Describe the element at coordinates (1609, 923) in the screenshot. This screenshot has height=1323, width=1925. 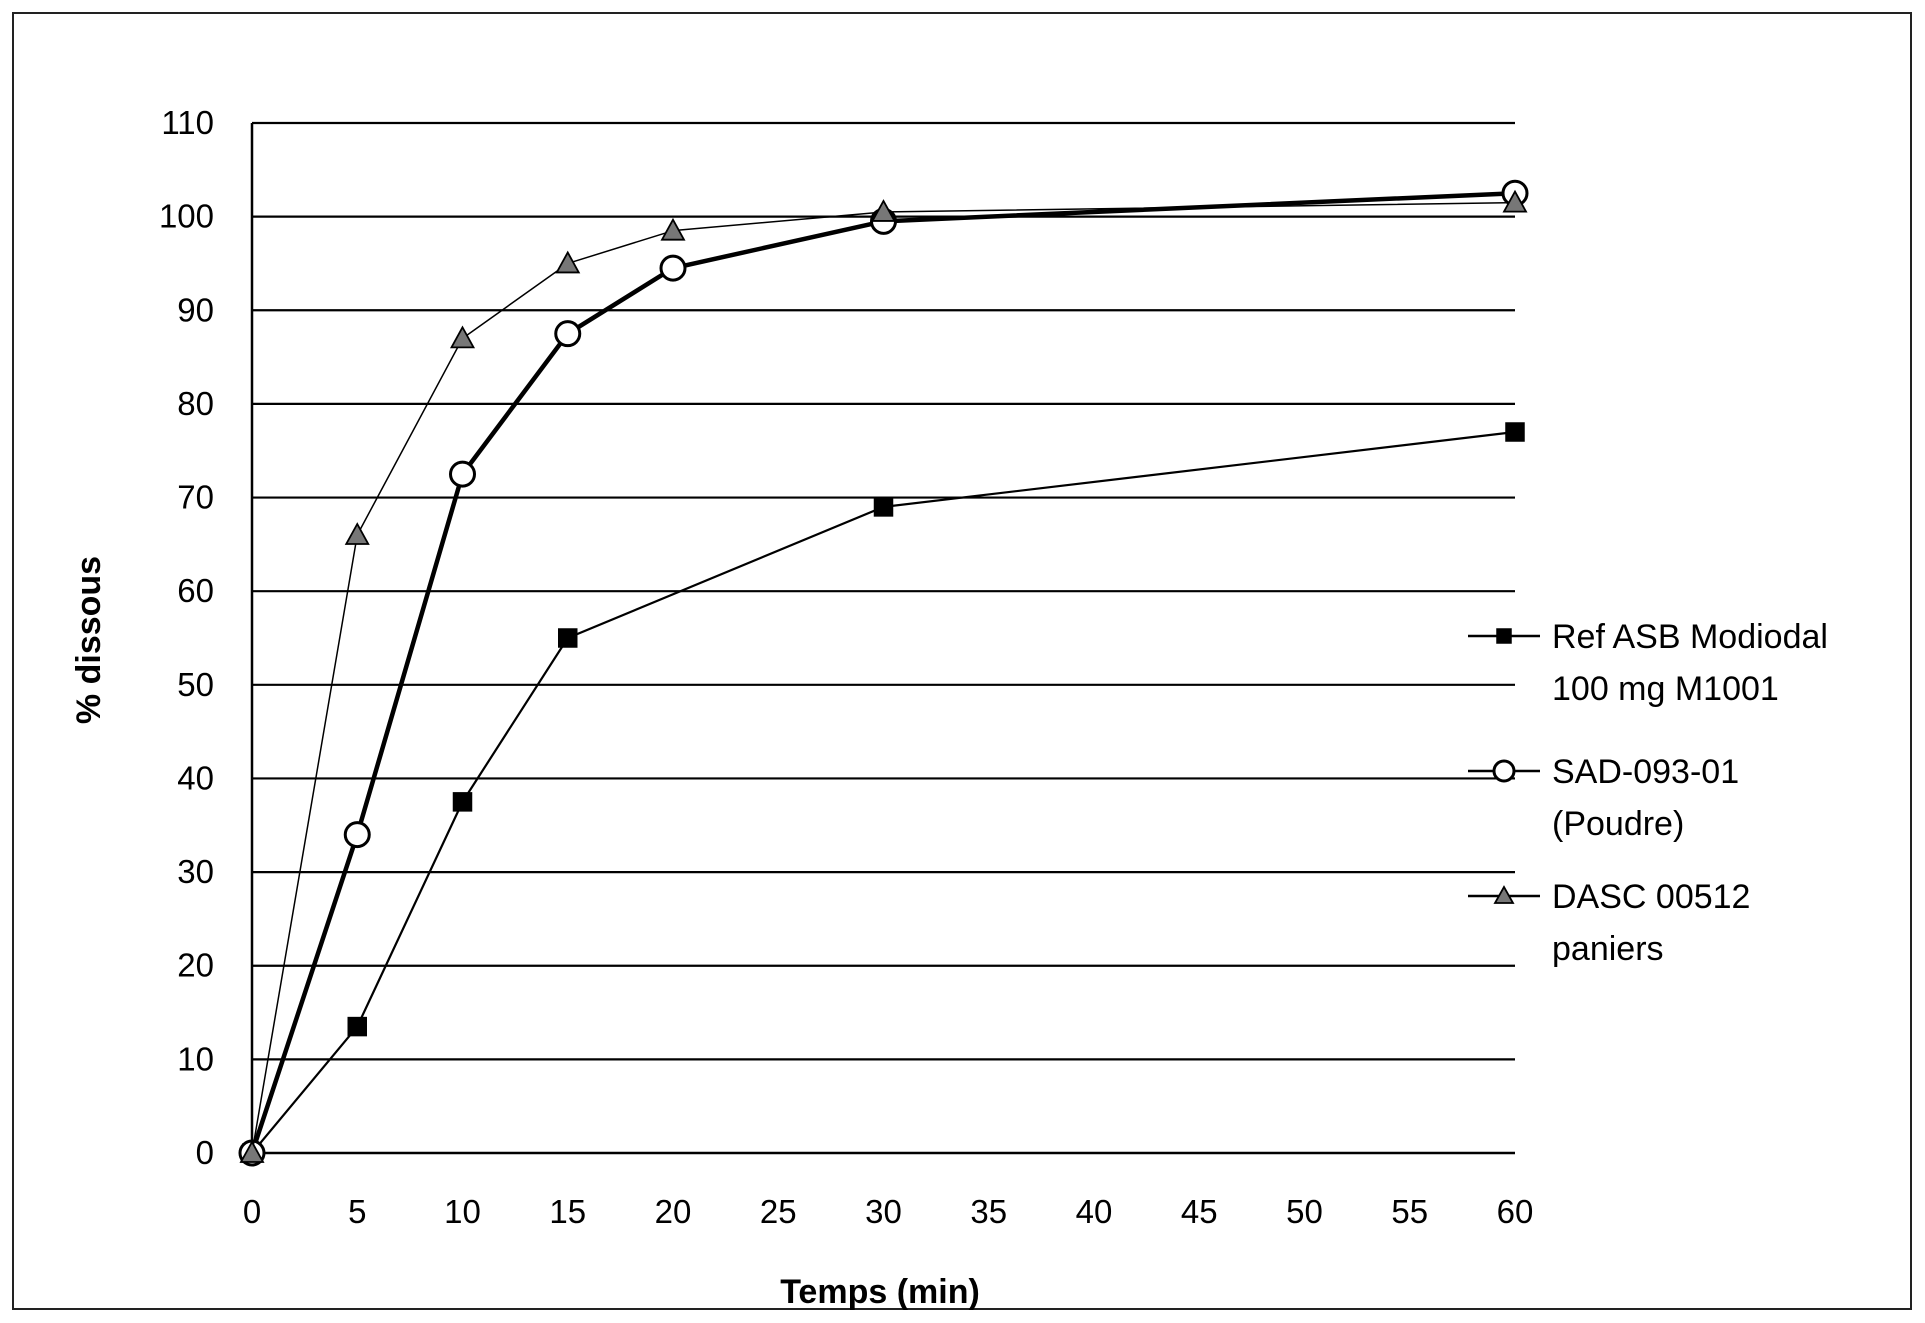
I see `legend-item-3: DASC 00512 paniers` at that location.